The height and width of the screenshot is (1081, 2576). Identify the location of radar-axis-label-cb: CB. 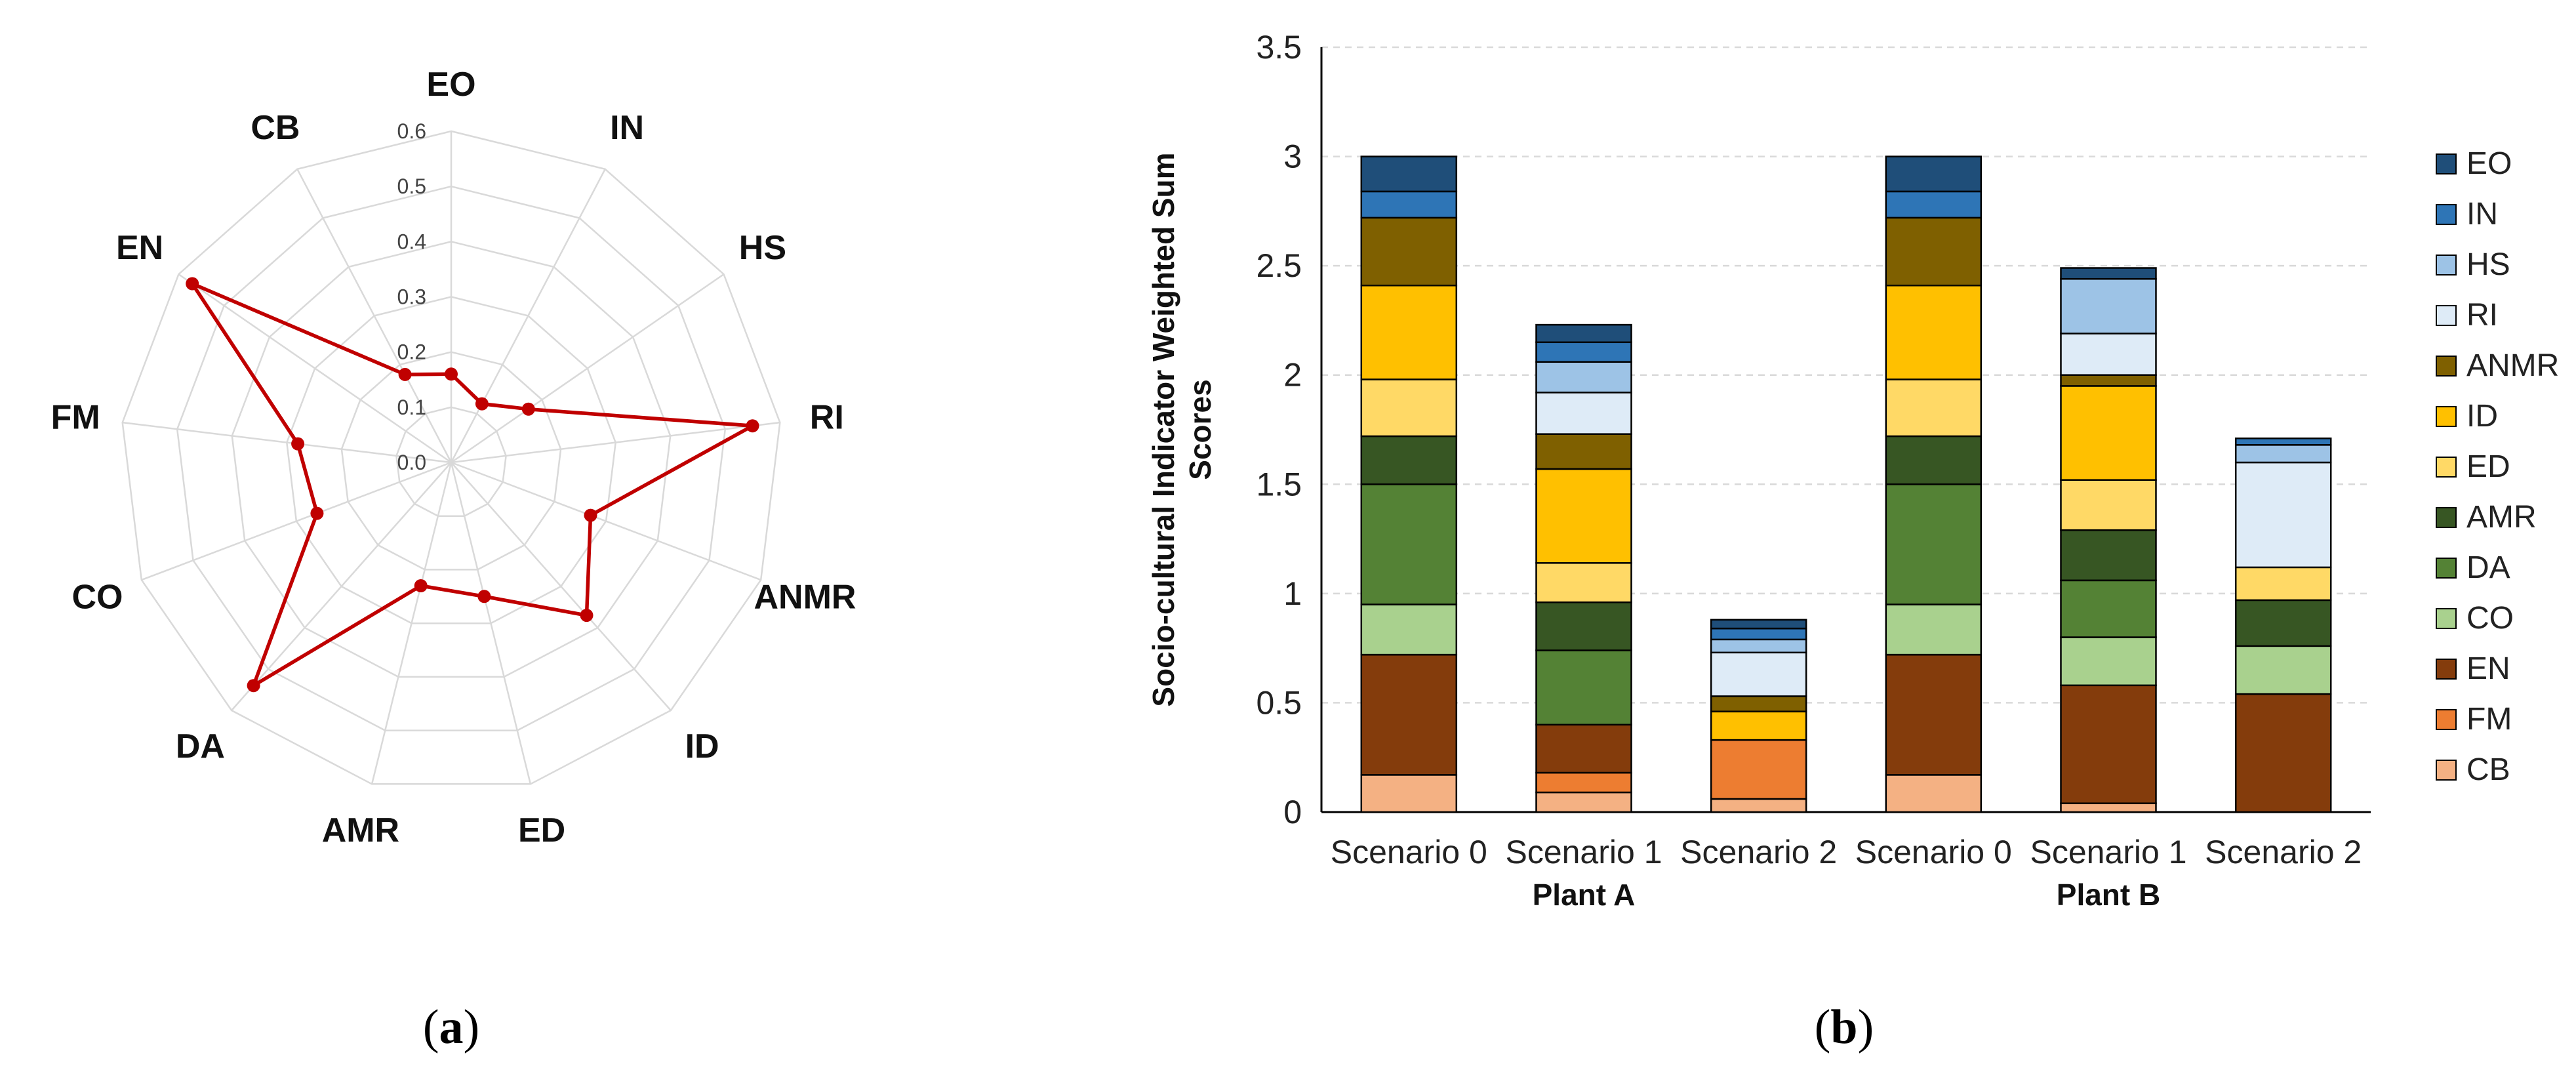
(275, 128).